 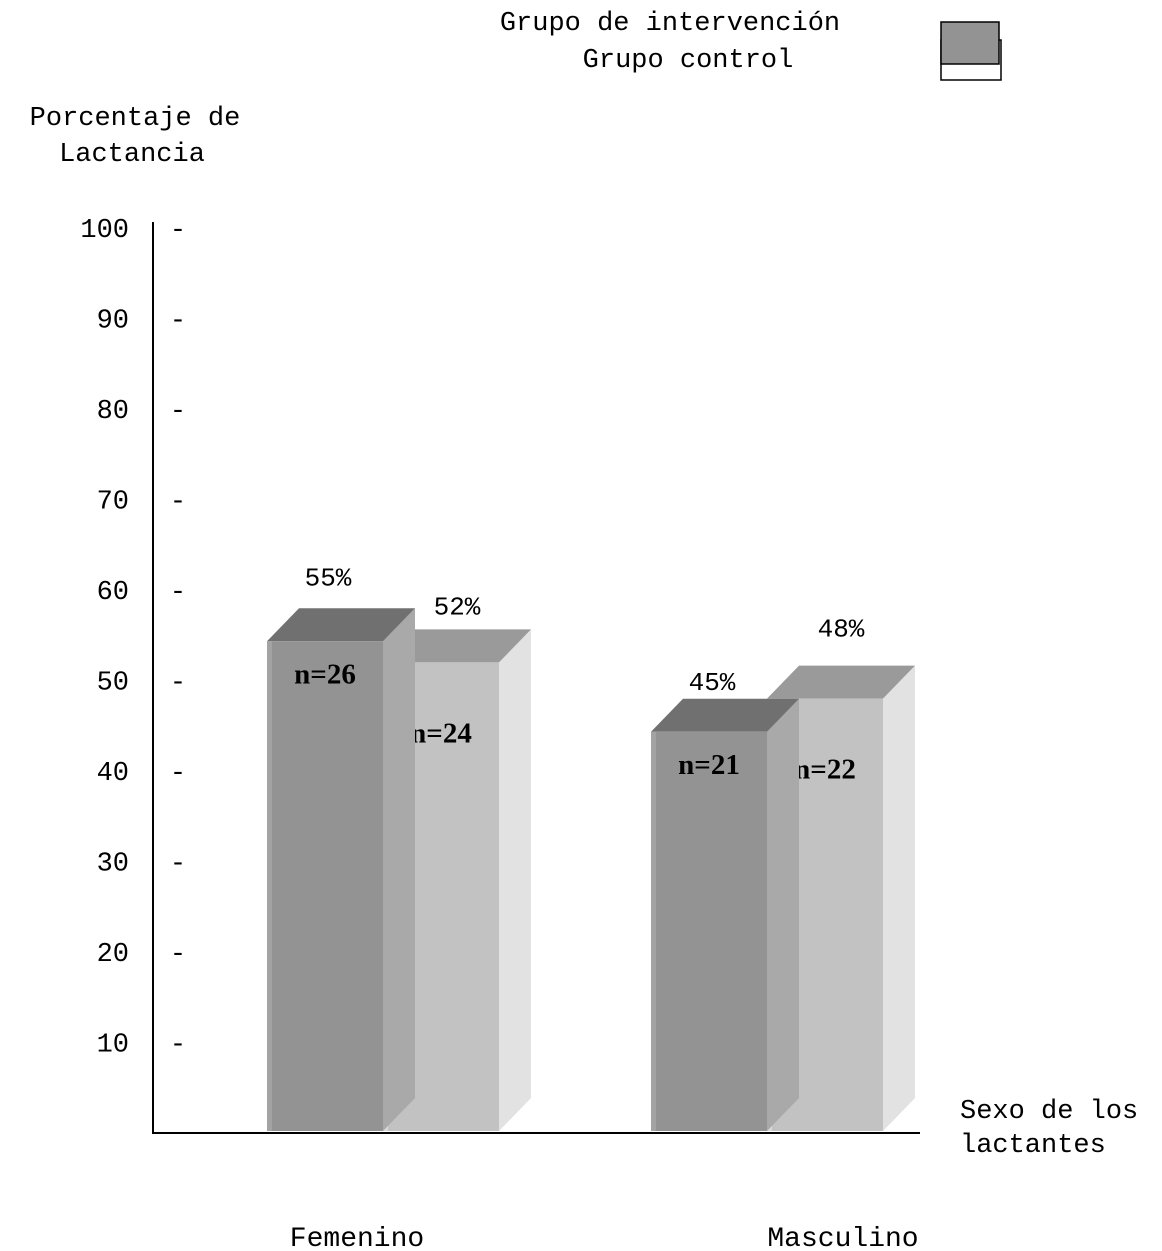 What do you see at coordinates (1049, 1112) in the screenshot?
I see `x-axis-label-line1: Sexo de los` at bounding box center [1049, 1112].